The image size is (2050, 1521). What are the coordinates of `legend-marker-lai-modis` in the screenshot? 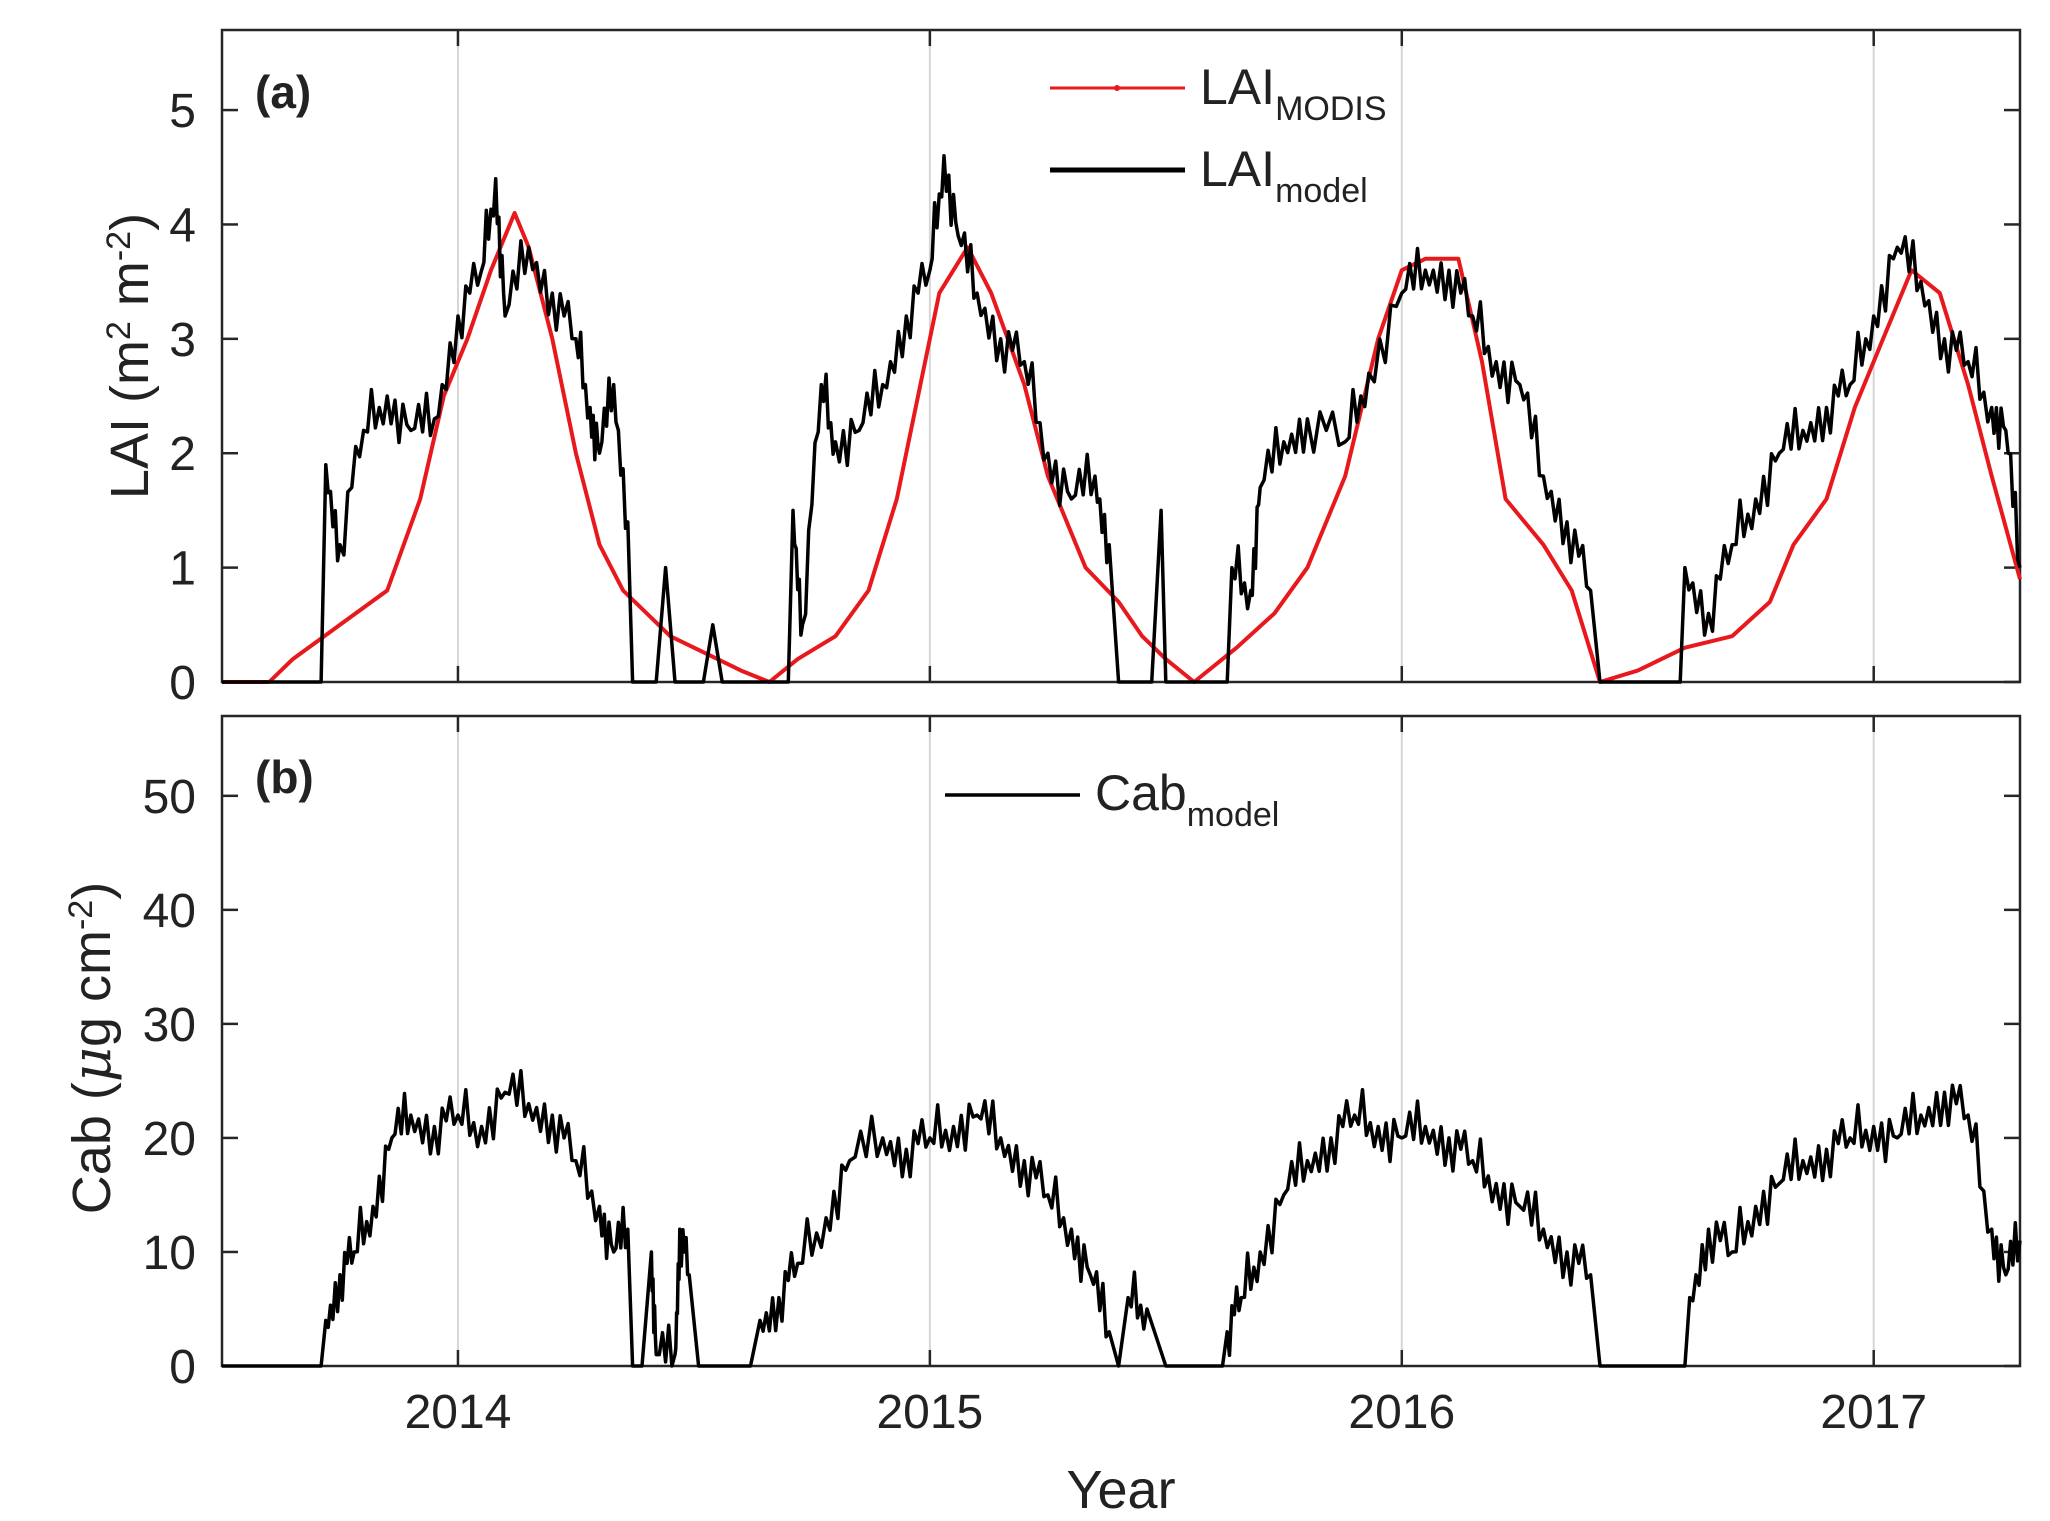 It's located at (1117, 88).